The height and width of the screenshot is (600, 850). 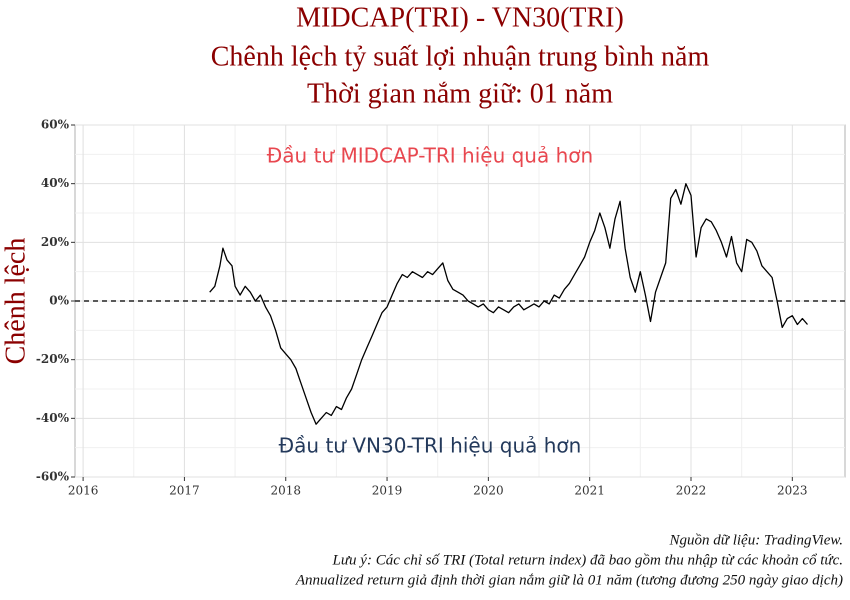 I want to click on note: Nguồn dữ liệu: TradingView., so click(x=756, y=540).